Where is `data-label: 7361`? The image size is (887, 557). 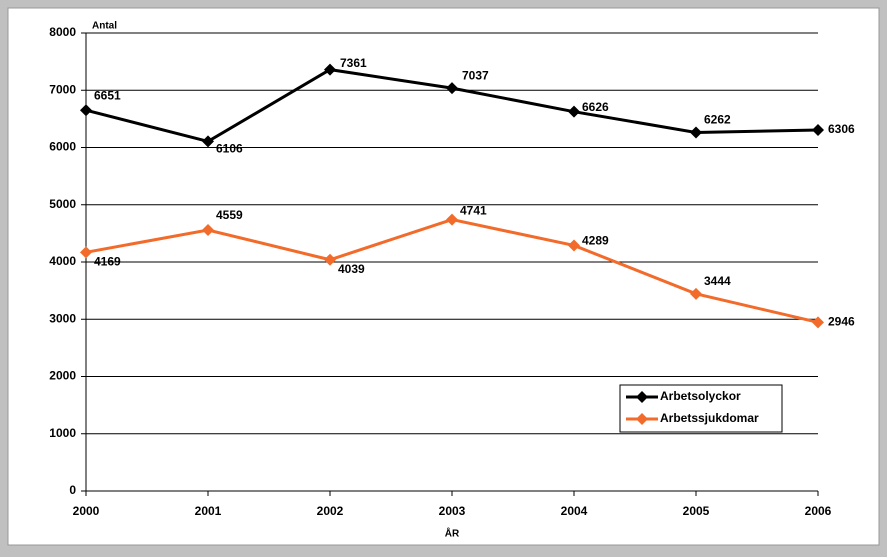
data-label: 7361 is located at coordinates (353, 63).